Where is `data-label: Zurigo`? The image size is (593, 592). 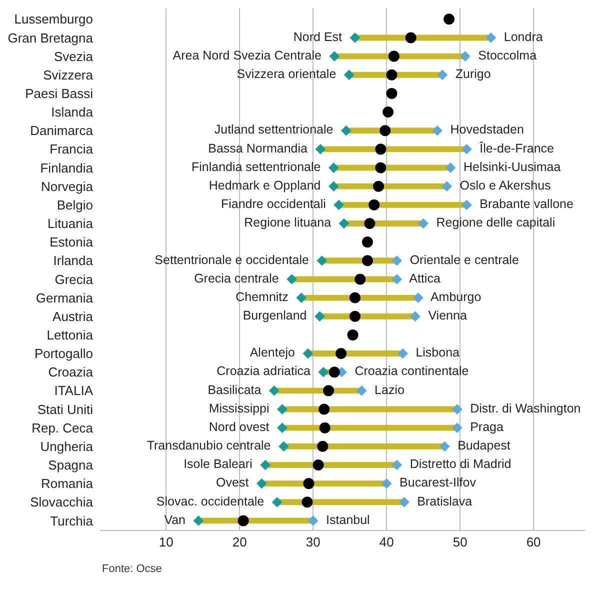
data-label: Zurigo is located at coordinates (473, 74).